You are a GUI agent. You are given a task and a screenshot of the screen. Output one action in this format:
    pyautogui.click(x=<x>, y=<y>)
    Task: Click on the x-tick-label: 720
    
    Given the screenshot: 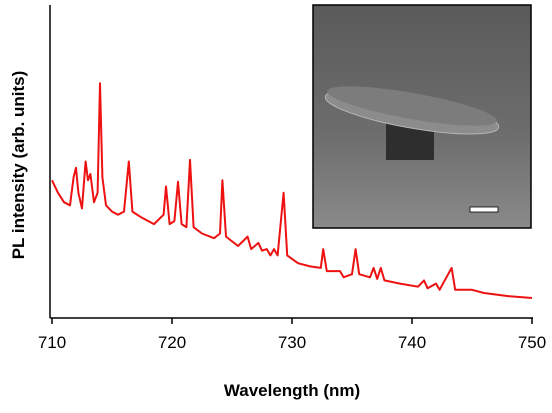 What is the action you would take?
    pyautogui.click(x=172, y=342)
    